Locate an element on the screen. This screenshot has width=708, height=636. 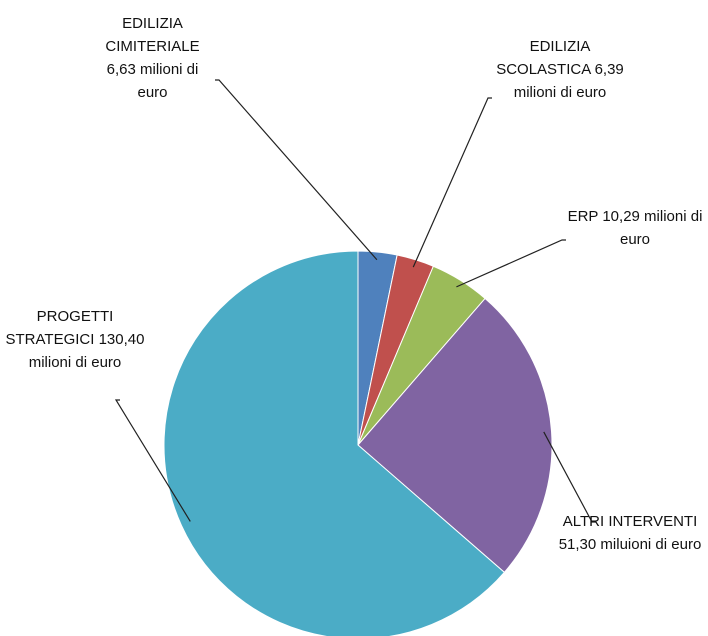
category-label: PROGETTI STRATEGICI is located at coordinates (59, 328).